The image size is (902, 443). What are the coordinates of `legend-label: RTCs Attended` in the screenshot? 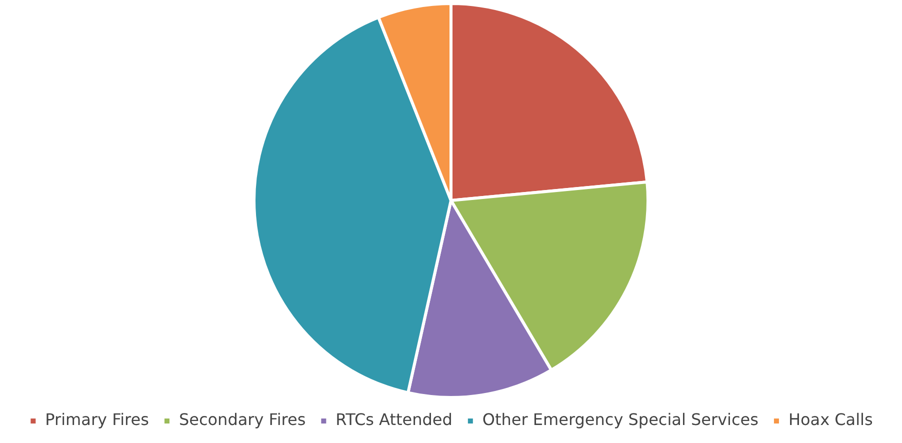 It's located at (394, 420).